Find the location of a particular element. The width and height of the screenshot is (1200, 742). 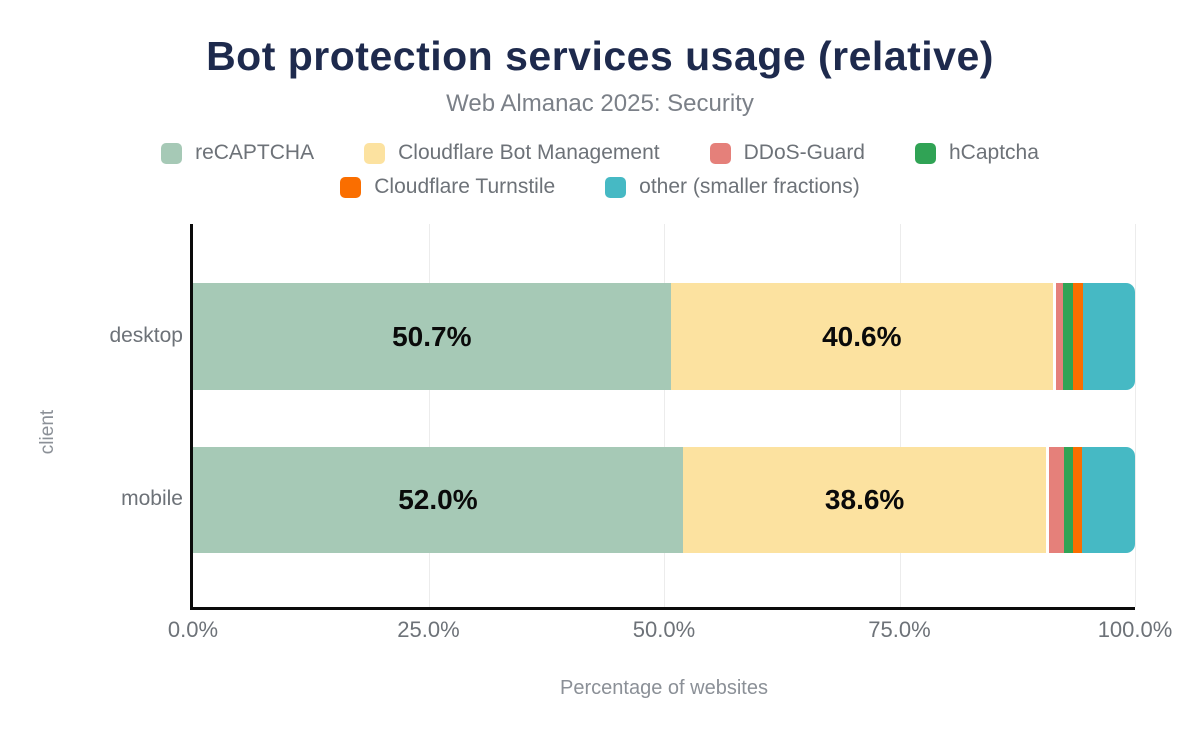

data-label: 38.6% is located at coordinates (864, 499).